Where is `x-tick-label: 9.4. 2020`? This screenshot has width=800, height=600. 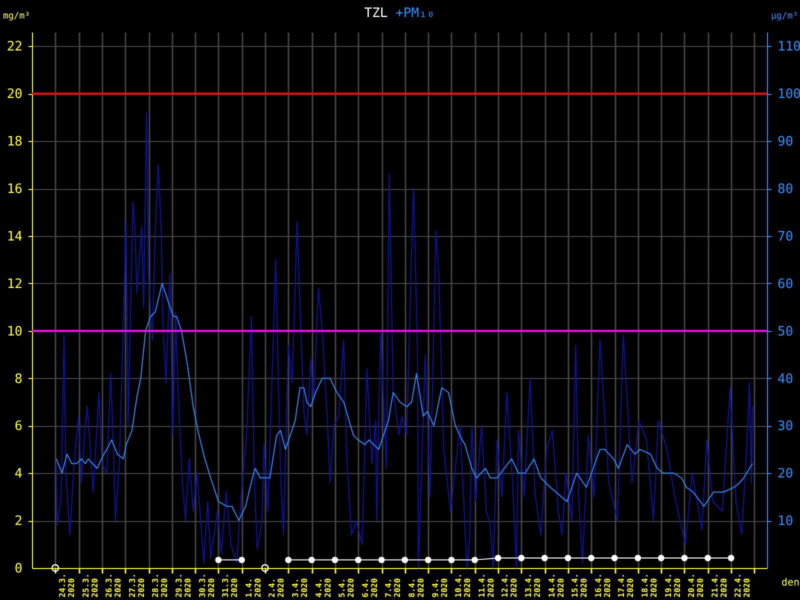 x-tick-label: 9.4. 2020 is located at coordinates (439, 588).